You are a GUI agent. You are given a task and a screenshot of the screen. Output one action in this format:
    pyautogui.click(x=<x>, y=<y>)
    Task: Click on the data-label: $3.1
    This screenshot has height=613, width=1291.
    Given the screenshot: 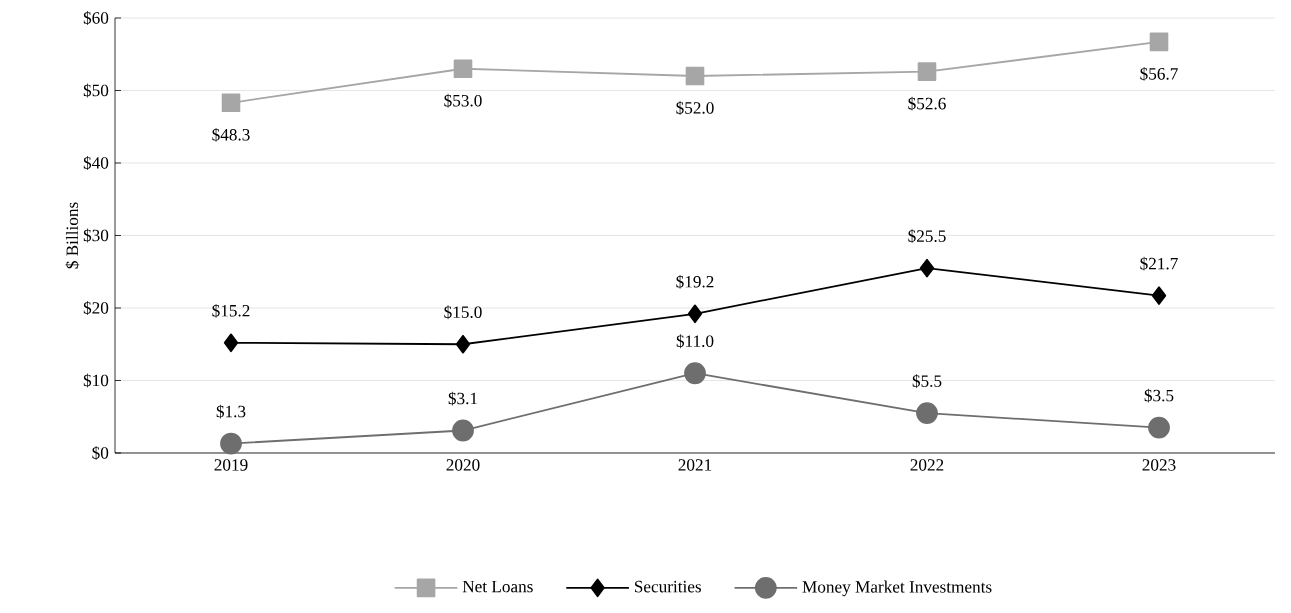 What is the action you would take?
    pyautogui.click(x=463, y=398)
    